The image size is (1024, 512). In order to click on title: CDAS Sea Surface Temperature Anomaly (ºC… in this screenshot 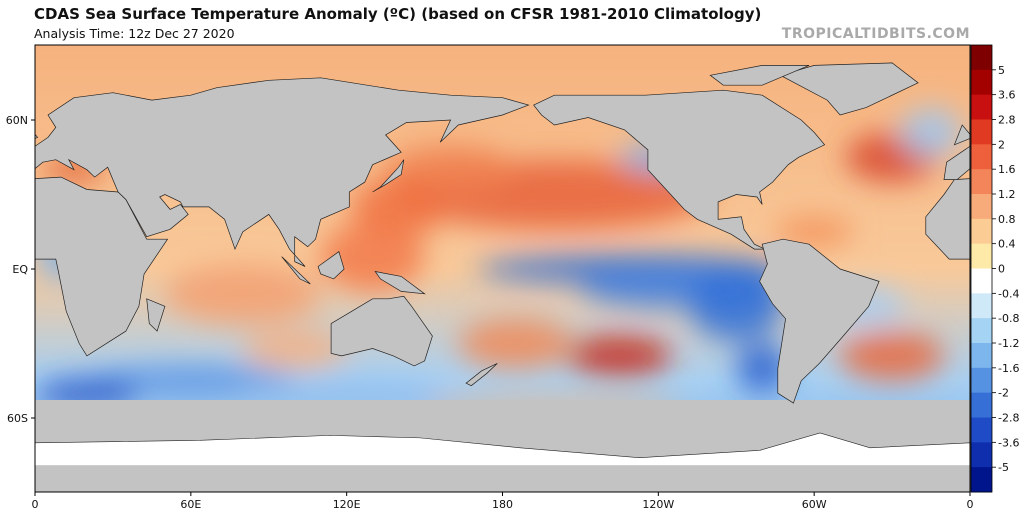, I will do `click(397, 14)`.